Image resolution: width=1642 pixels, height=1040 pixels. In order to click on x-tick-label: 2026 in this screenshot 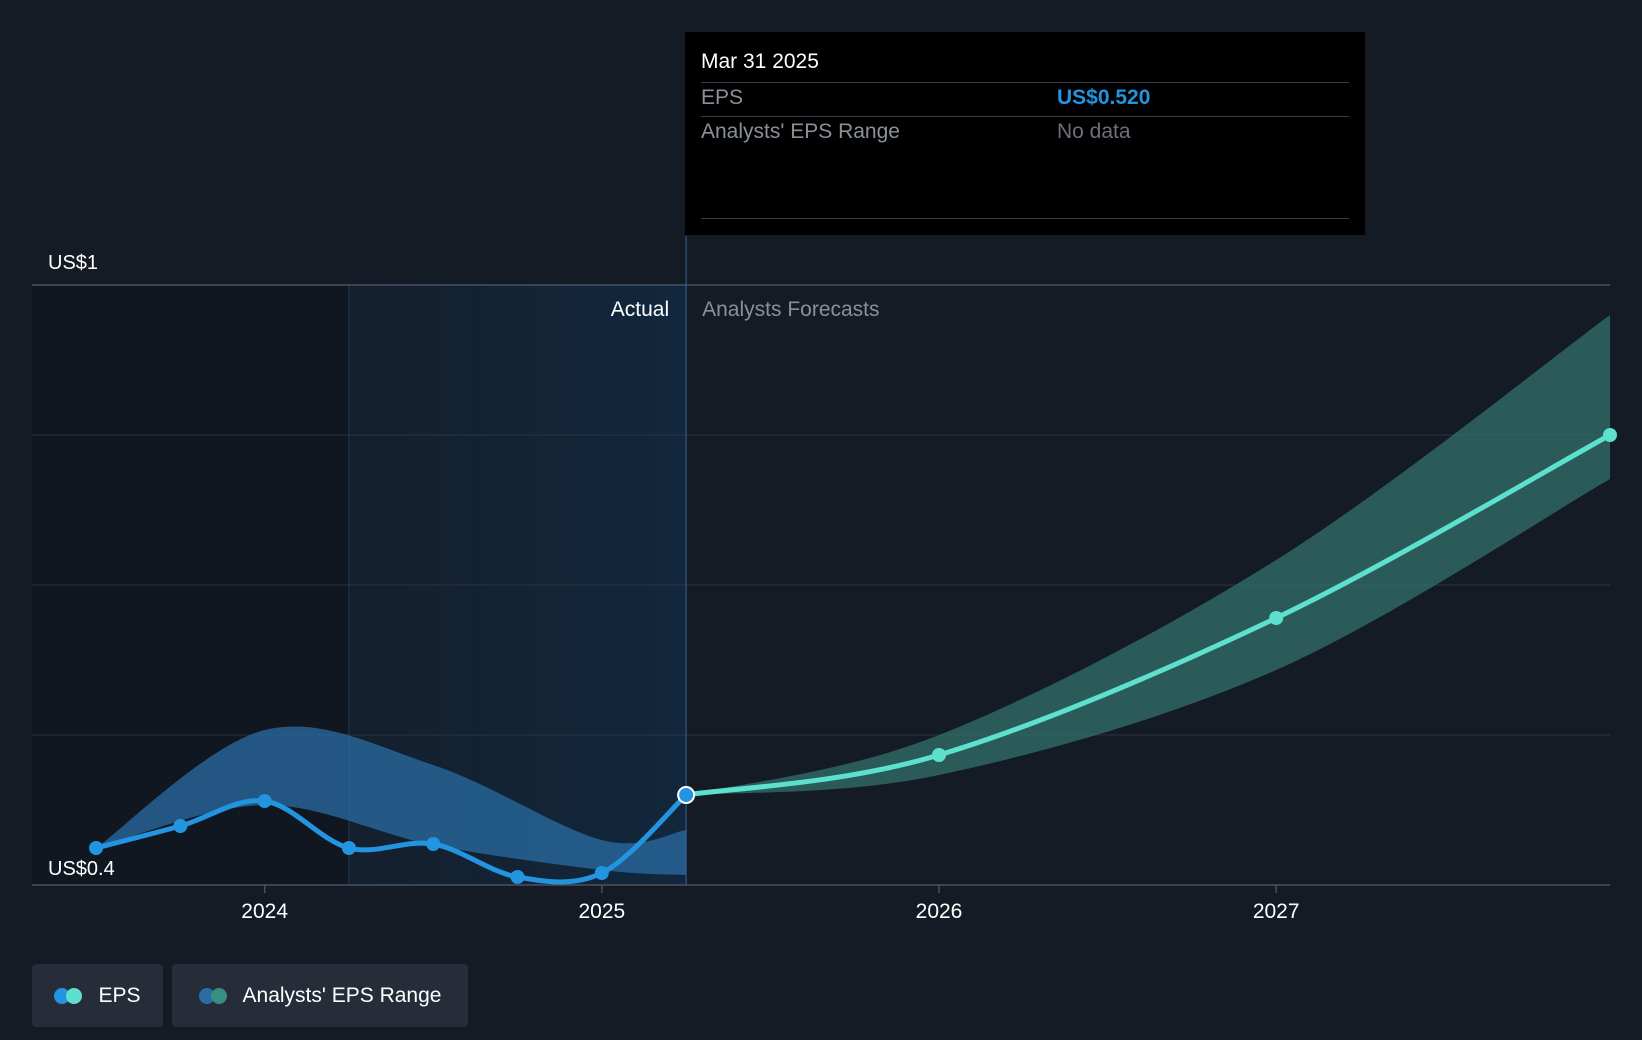, I will do `click(939, 911)`.